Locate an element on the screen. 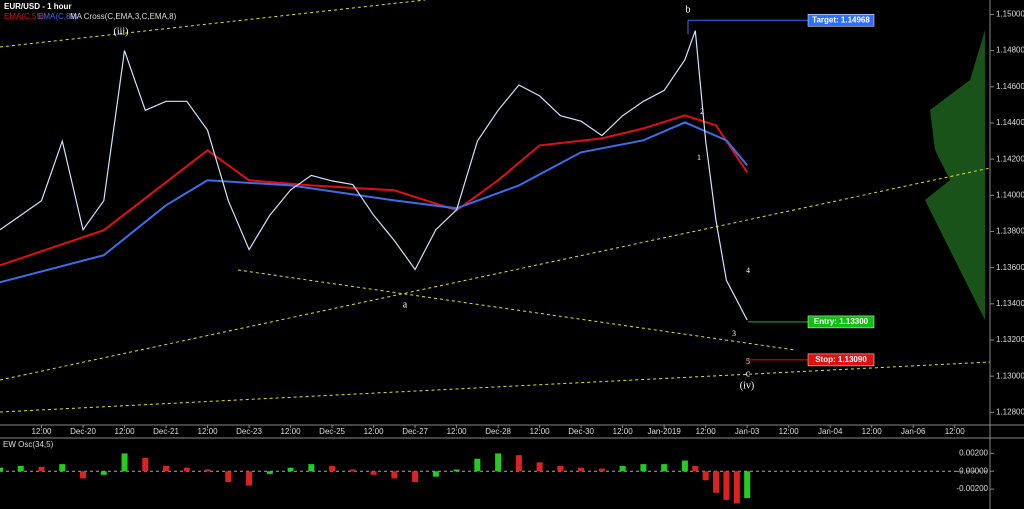 This screenshot has width=1024, height=509. x-tick-label: Jan-06 is located at coordinates (913, 431).